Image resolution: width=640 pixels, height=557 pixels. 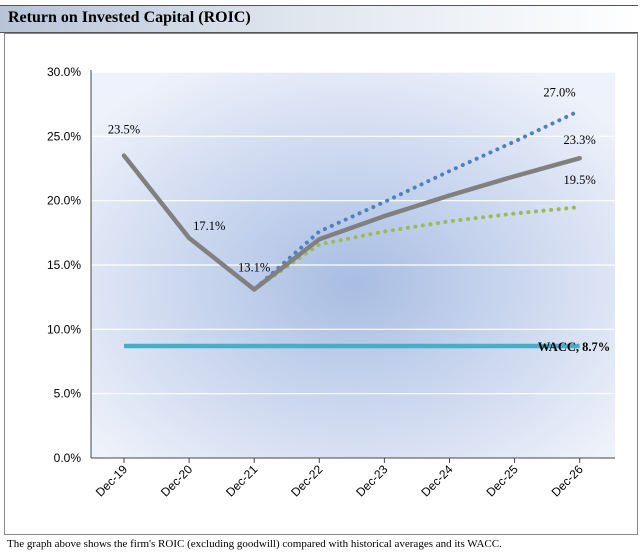 What do you see at coordinates (559, 93) in the screenshot?
I see `data-label: 27.0%` at bounding box center [559, 93].